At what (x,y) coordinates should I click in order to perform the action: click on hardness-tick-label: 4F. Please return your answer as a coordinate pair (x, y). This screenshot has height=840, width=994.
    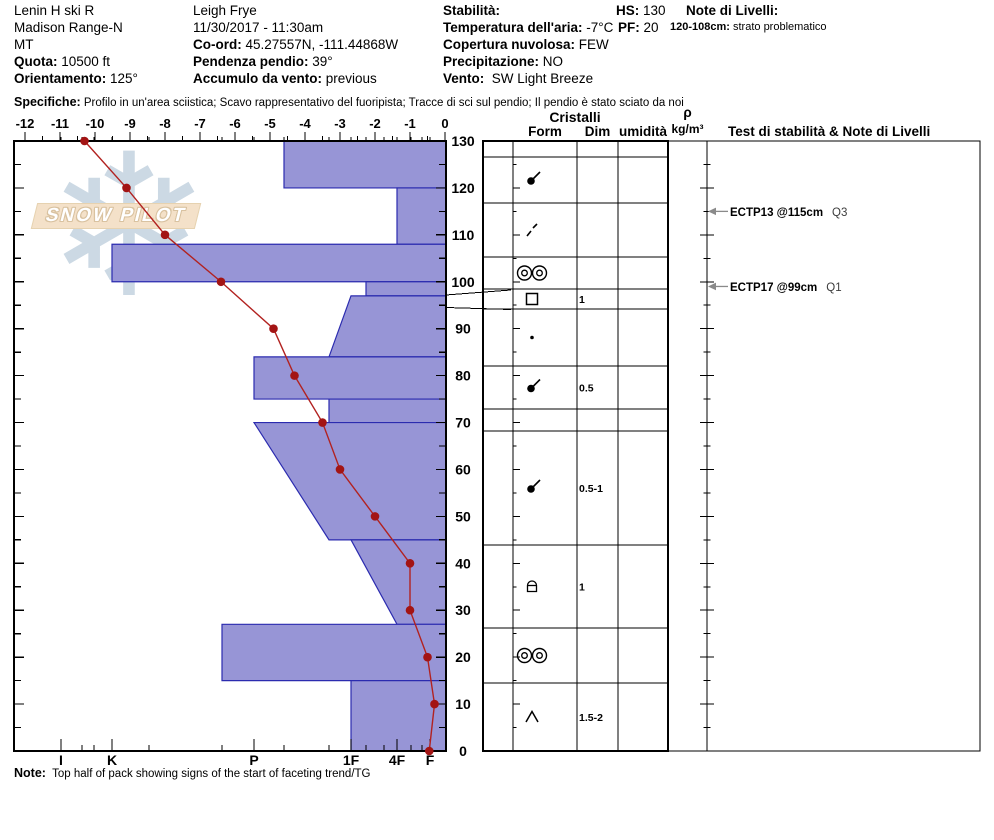
    Looking at the image, I should click on (397, 760).